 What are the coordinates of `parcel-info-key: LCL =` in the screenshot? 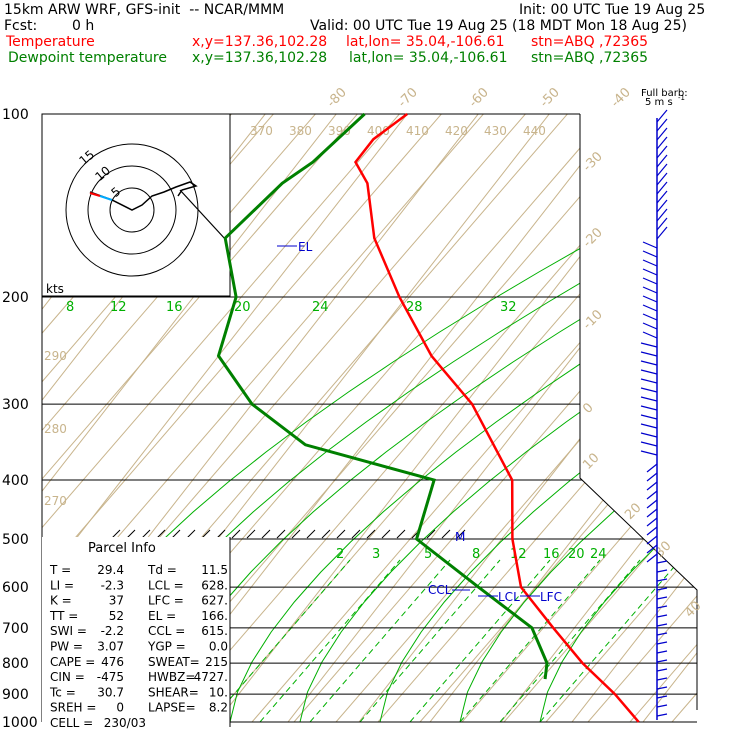 It's located at (166, 585).